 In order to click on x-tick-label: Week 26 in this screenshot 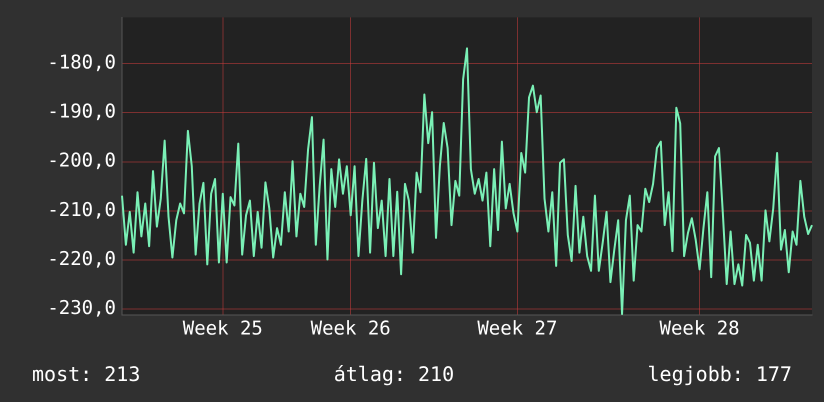, I will do `click(350, 328)`.